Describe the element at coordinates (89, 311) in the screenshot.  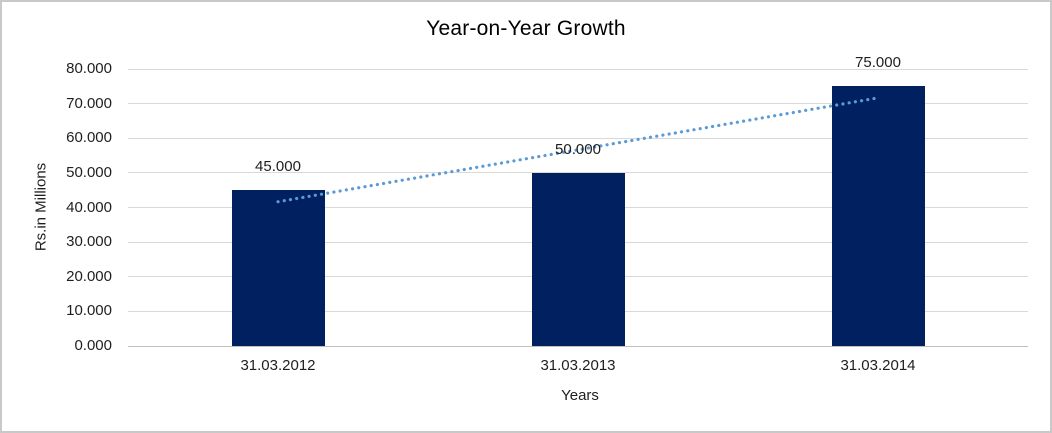
I see `y-tick-label: 10.000` at that location.